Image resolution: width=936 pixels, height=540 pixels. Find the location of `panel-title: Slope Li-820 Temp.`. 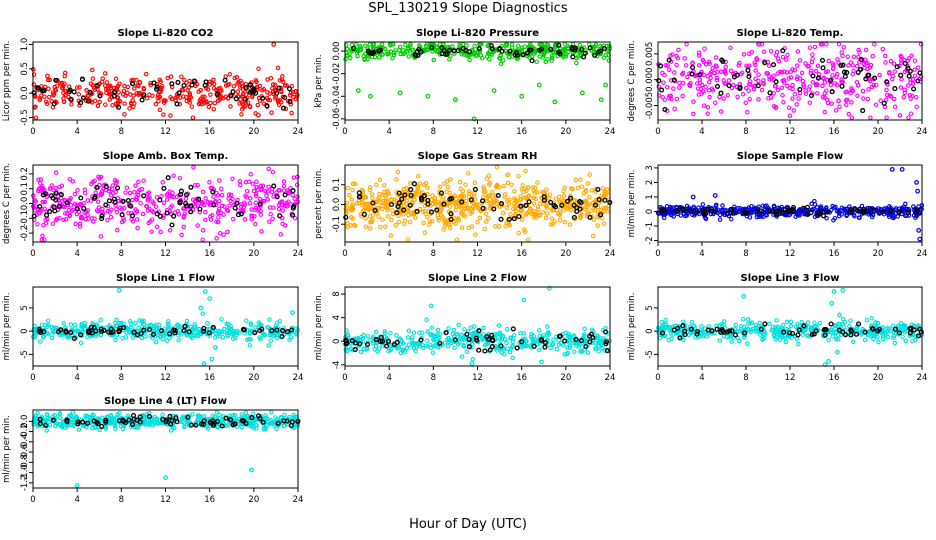

panel-title: Slope Li-820 Temp. is located at coordinates (790, 33).